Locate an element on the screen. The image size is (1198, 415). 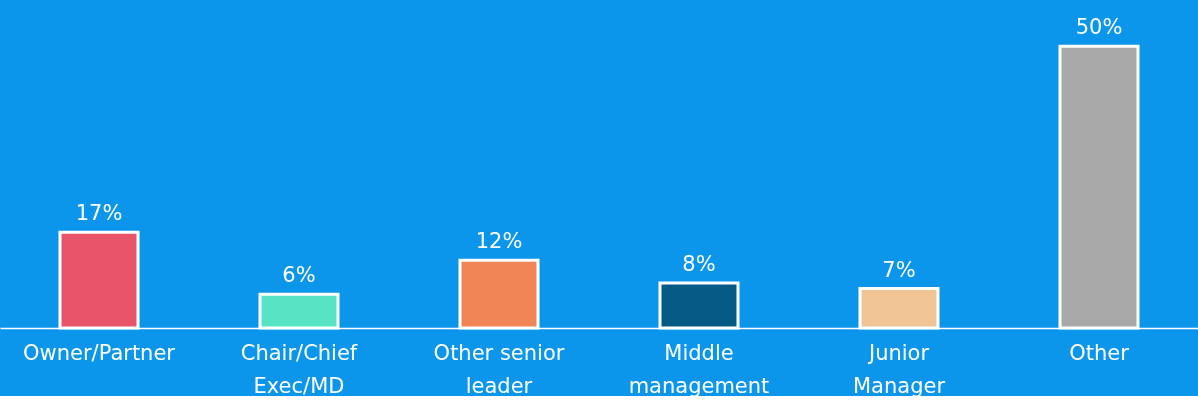
x-tick-label: Owner/Partner is located at coordinates (99, 352).